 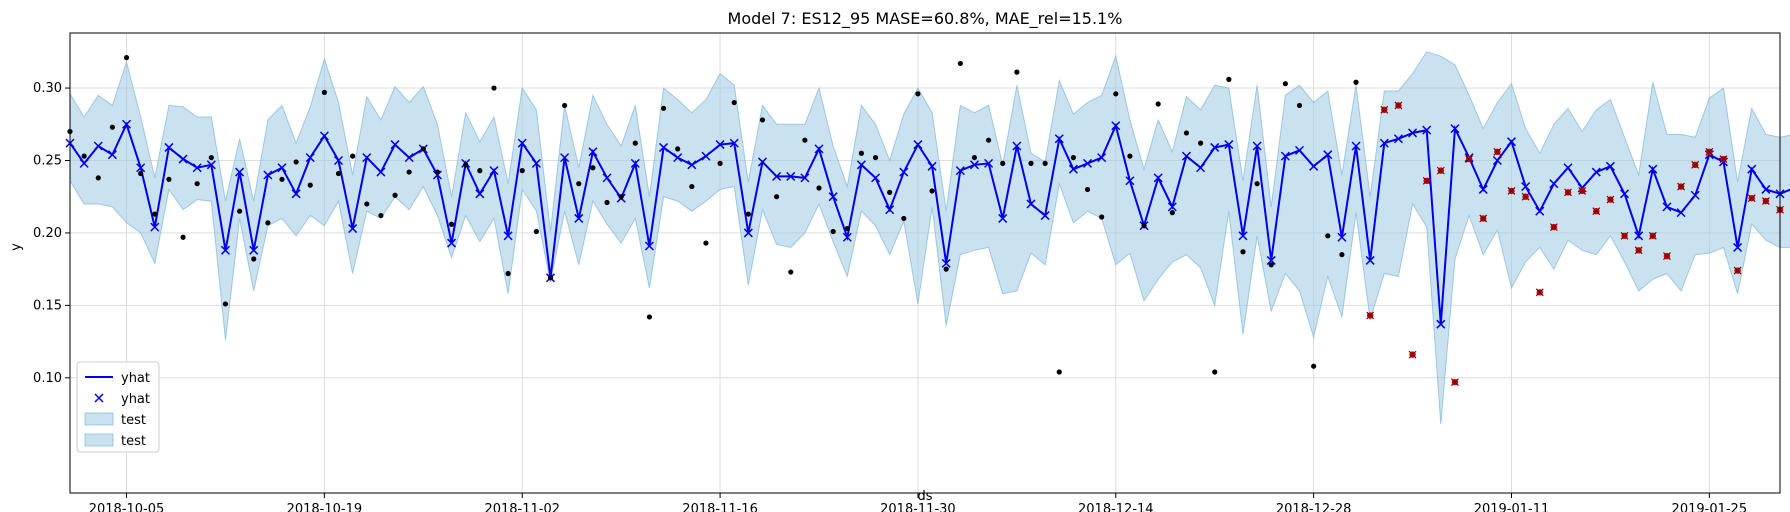 I want to click on x-tick-label: 2018-11-02, so click(x=522, y=507).